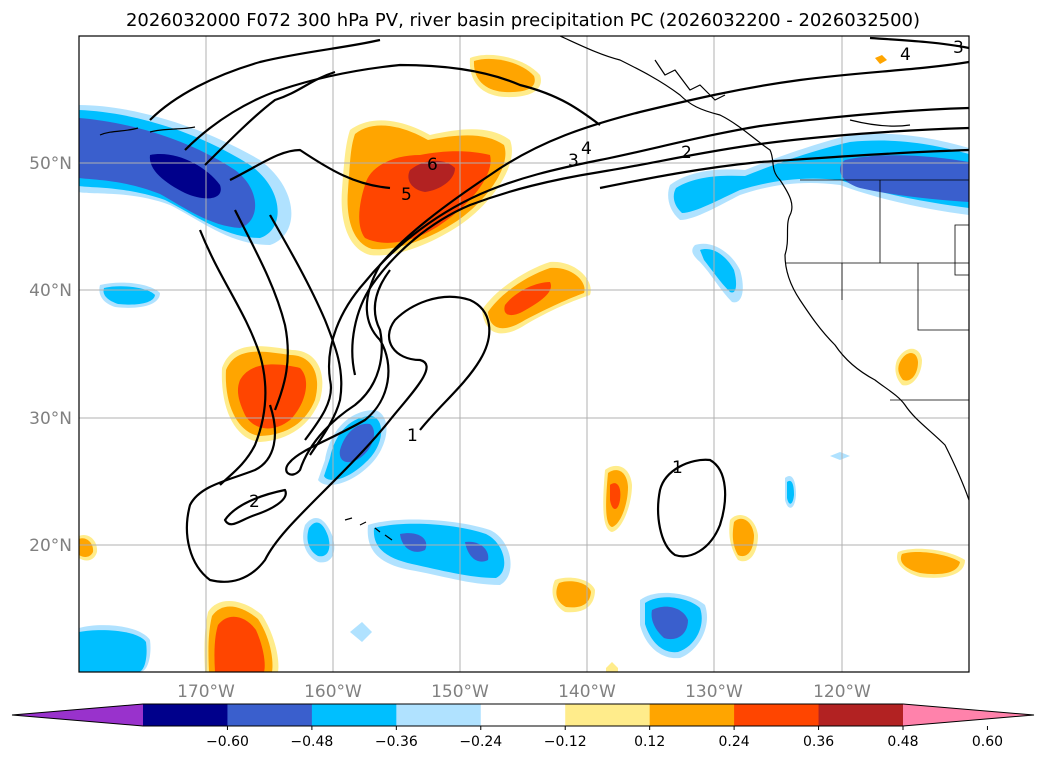 This screenshot has width=1047, height=765. Describe the element at coordinates (524, 692) in the screenshot. I see `lon-axis: 170°W 160°W 150°W 140°W 130°W 120°W` at that location.